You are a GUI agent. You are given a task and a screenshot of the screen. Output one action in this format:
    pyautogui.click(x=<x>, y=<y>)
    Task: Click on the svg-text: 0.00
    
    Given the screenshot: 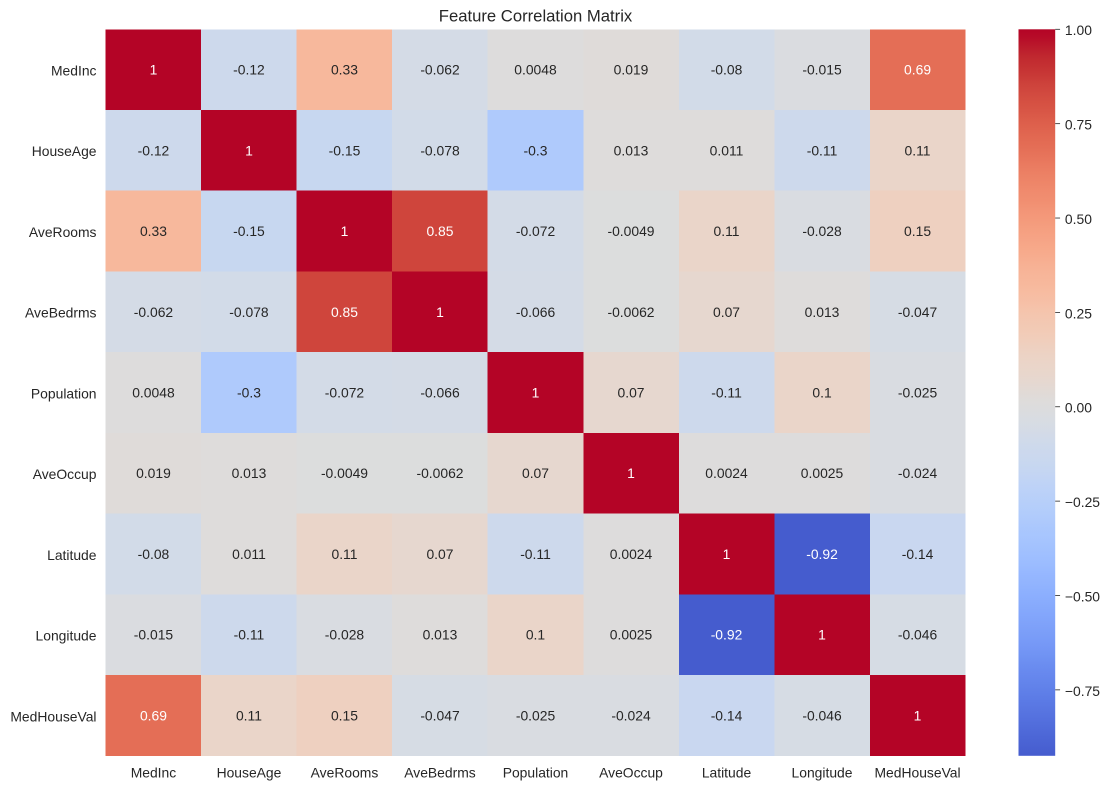 What is the action you would take?
    pyautogui.click(x=1078, y=408)
    